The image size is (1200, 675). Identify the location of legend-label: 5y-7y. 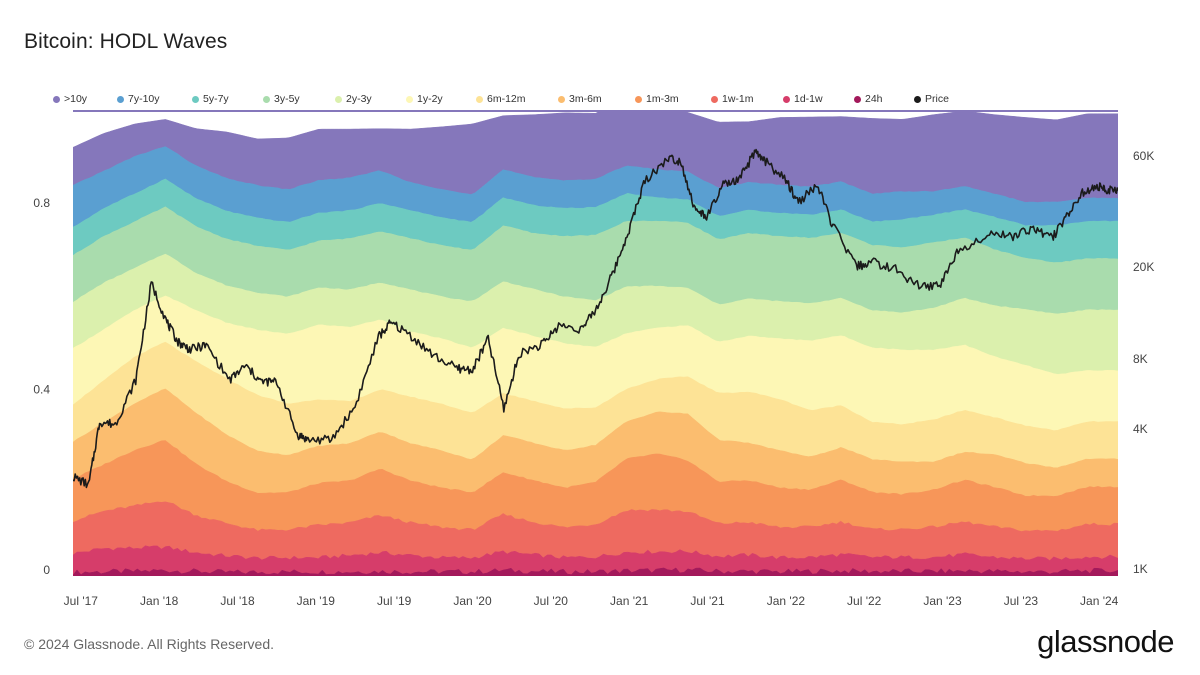
(216, 99).